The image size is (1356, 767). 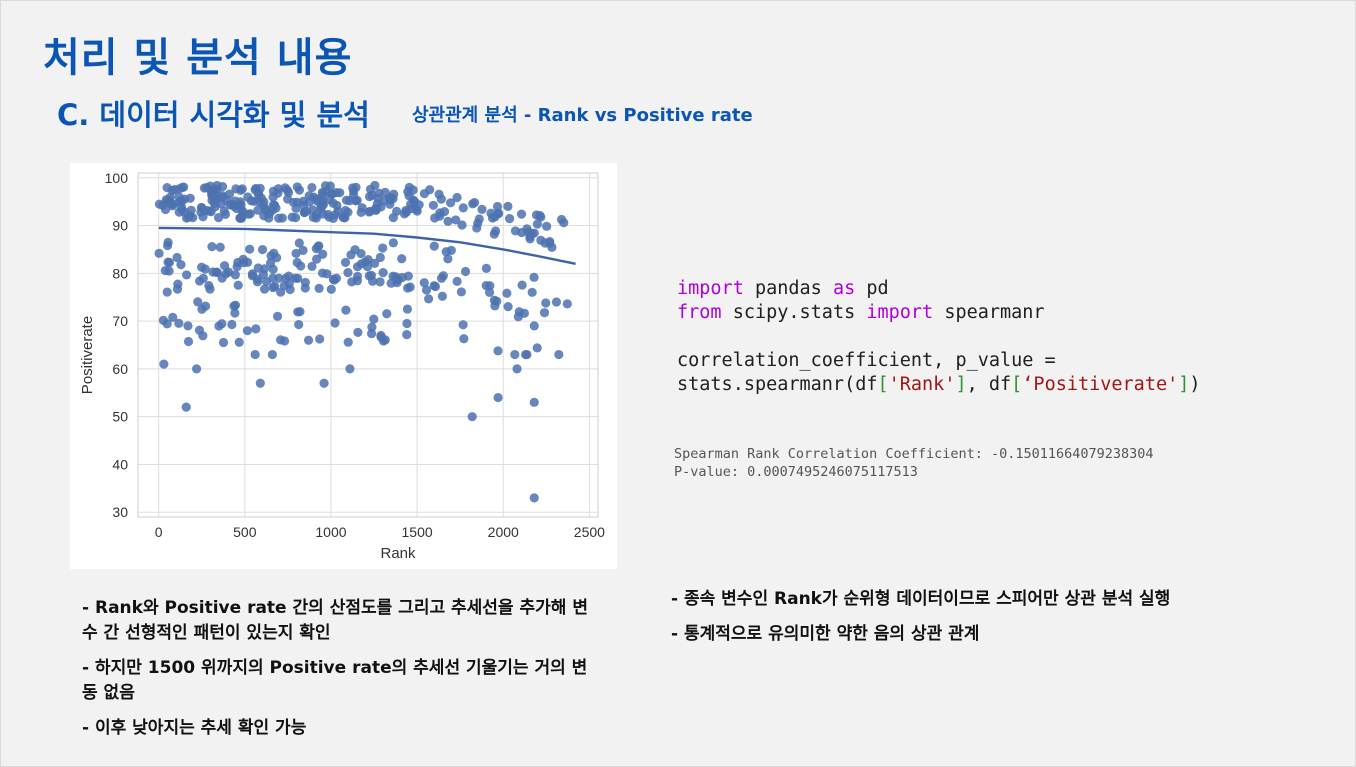 I want to click on code-keyword: from, so click(x=699, y=312).